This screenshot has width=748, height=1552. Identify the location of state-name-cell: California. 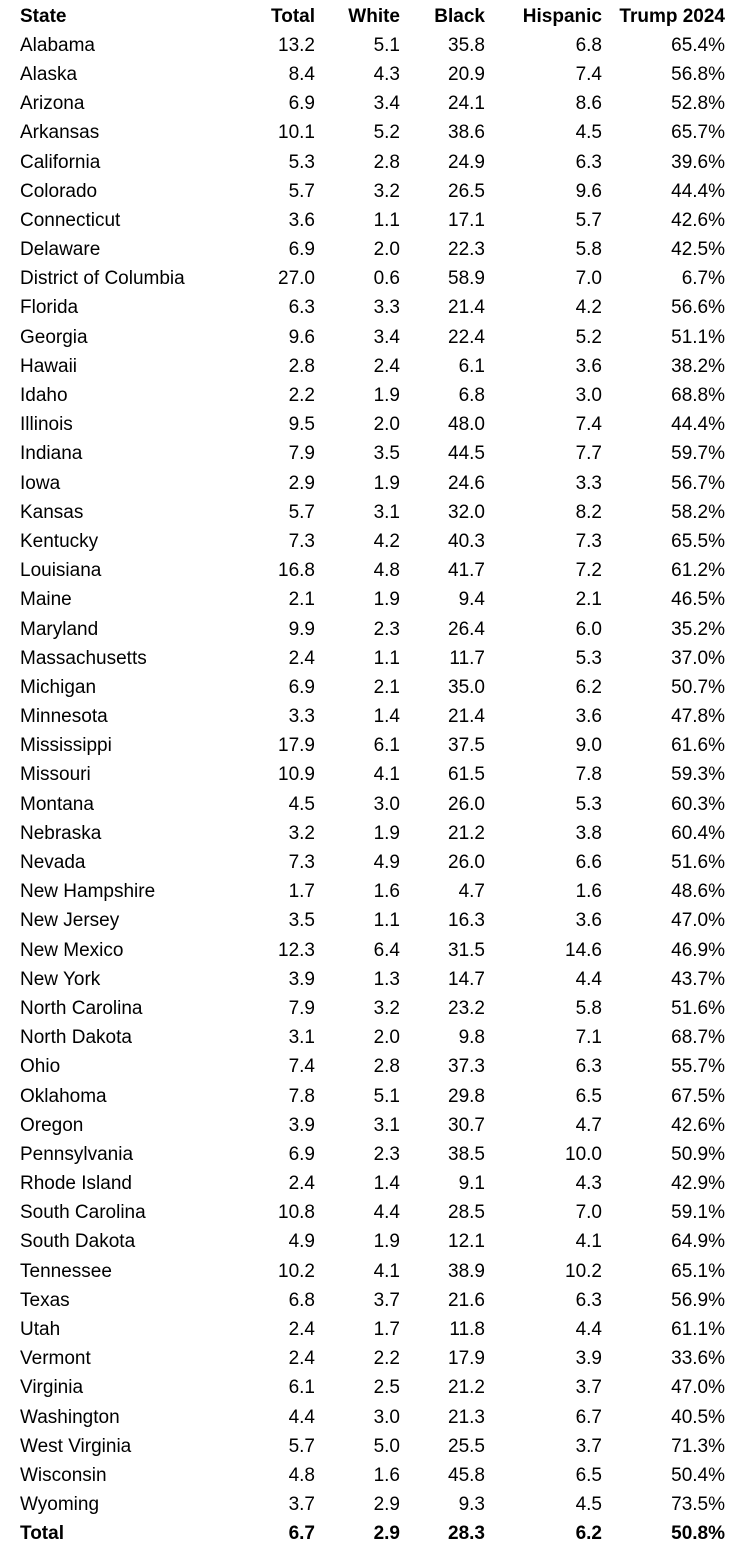
(60, 162).